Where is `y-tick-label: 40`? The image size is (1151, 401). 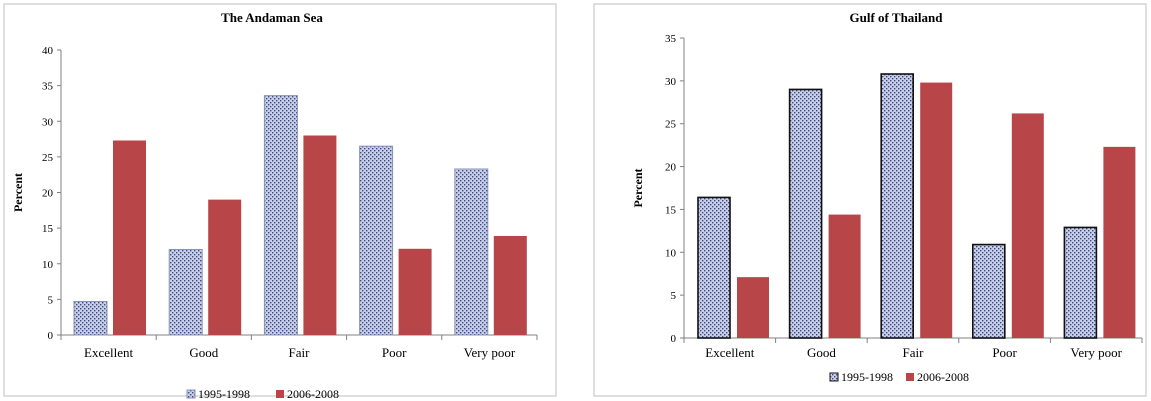 y-tick-label: 40 is located at coordinates (48, 51).